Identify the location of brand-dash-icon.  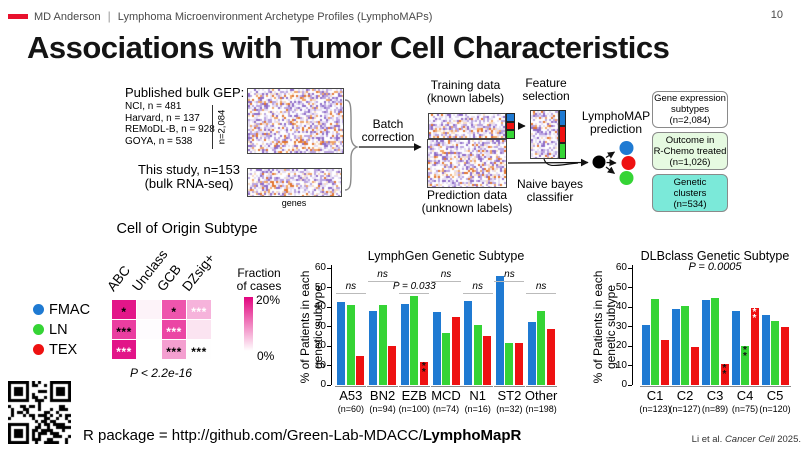
(18, 16).